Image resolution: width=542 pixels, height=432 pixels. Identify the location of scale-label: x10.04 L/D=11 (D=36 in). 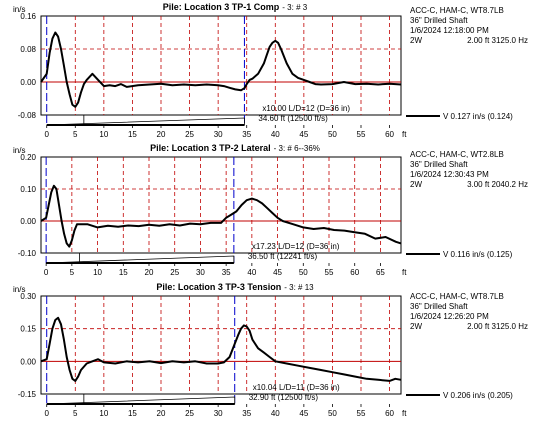
(296, 387).